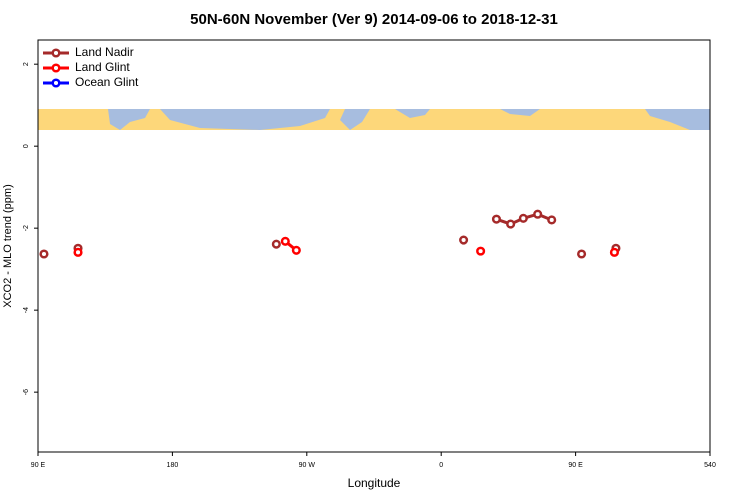  Describe the element at coordinates (26, 64) in the screenshot. I see `y-tick-label: 2` at that location.